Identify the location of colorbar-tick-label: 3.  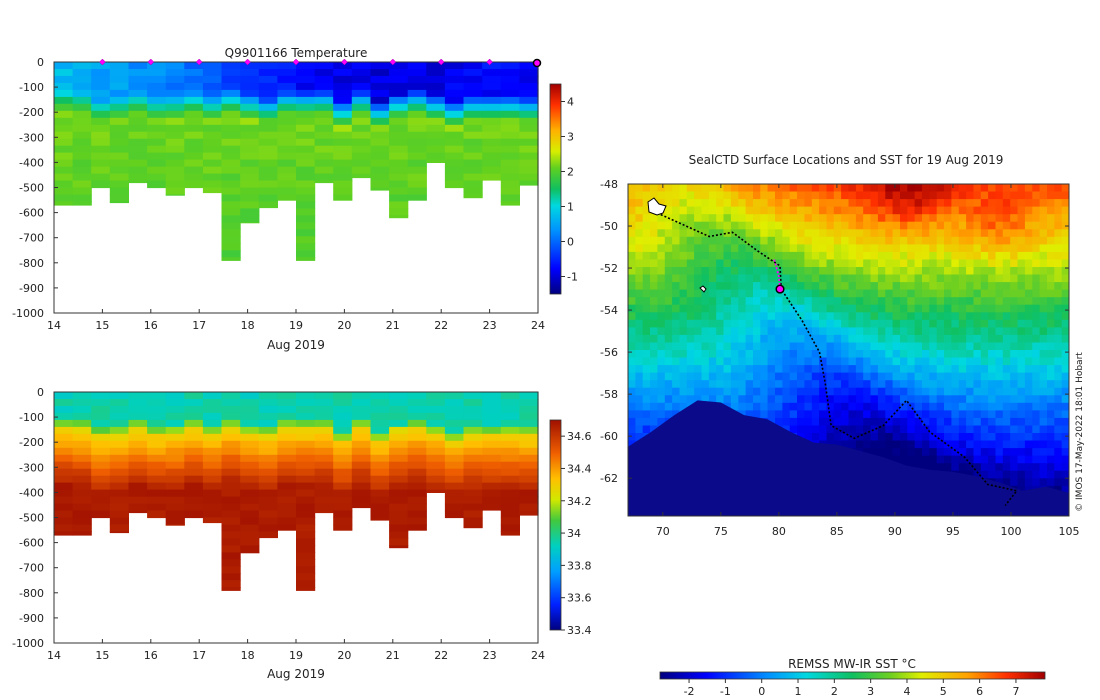
(570, 137).